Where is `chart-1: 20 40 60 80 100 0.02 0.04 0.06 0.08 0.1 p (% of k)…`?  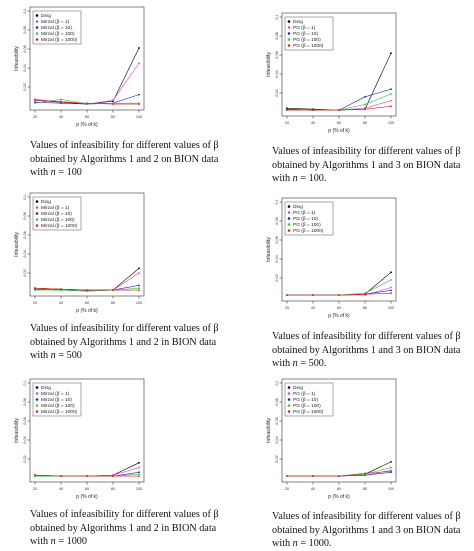 chart-1: 20 40 60 80 100 0.02 0.04 0.06 0.08 0.1 p (% of k)… is located at coordinates (79, 67).